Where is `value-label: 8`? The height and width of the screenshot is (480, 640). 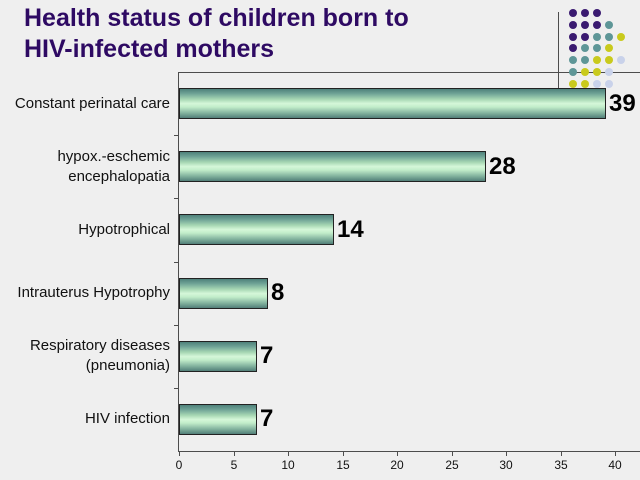 value-label: 8 is located at coordinates (278, 292).